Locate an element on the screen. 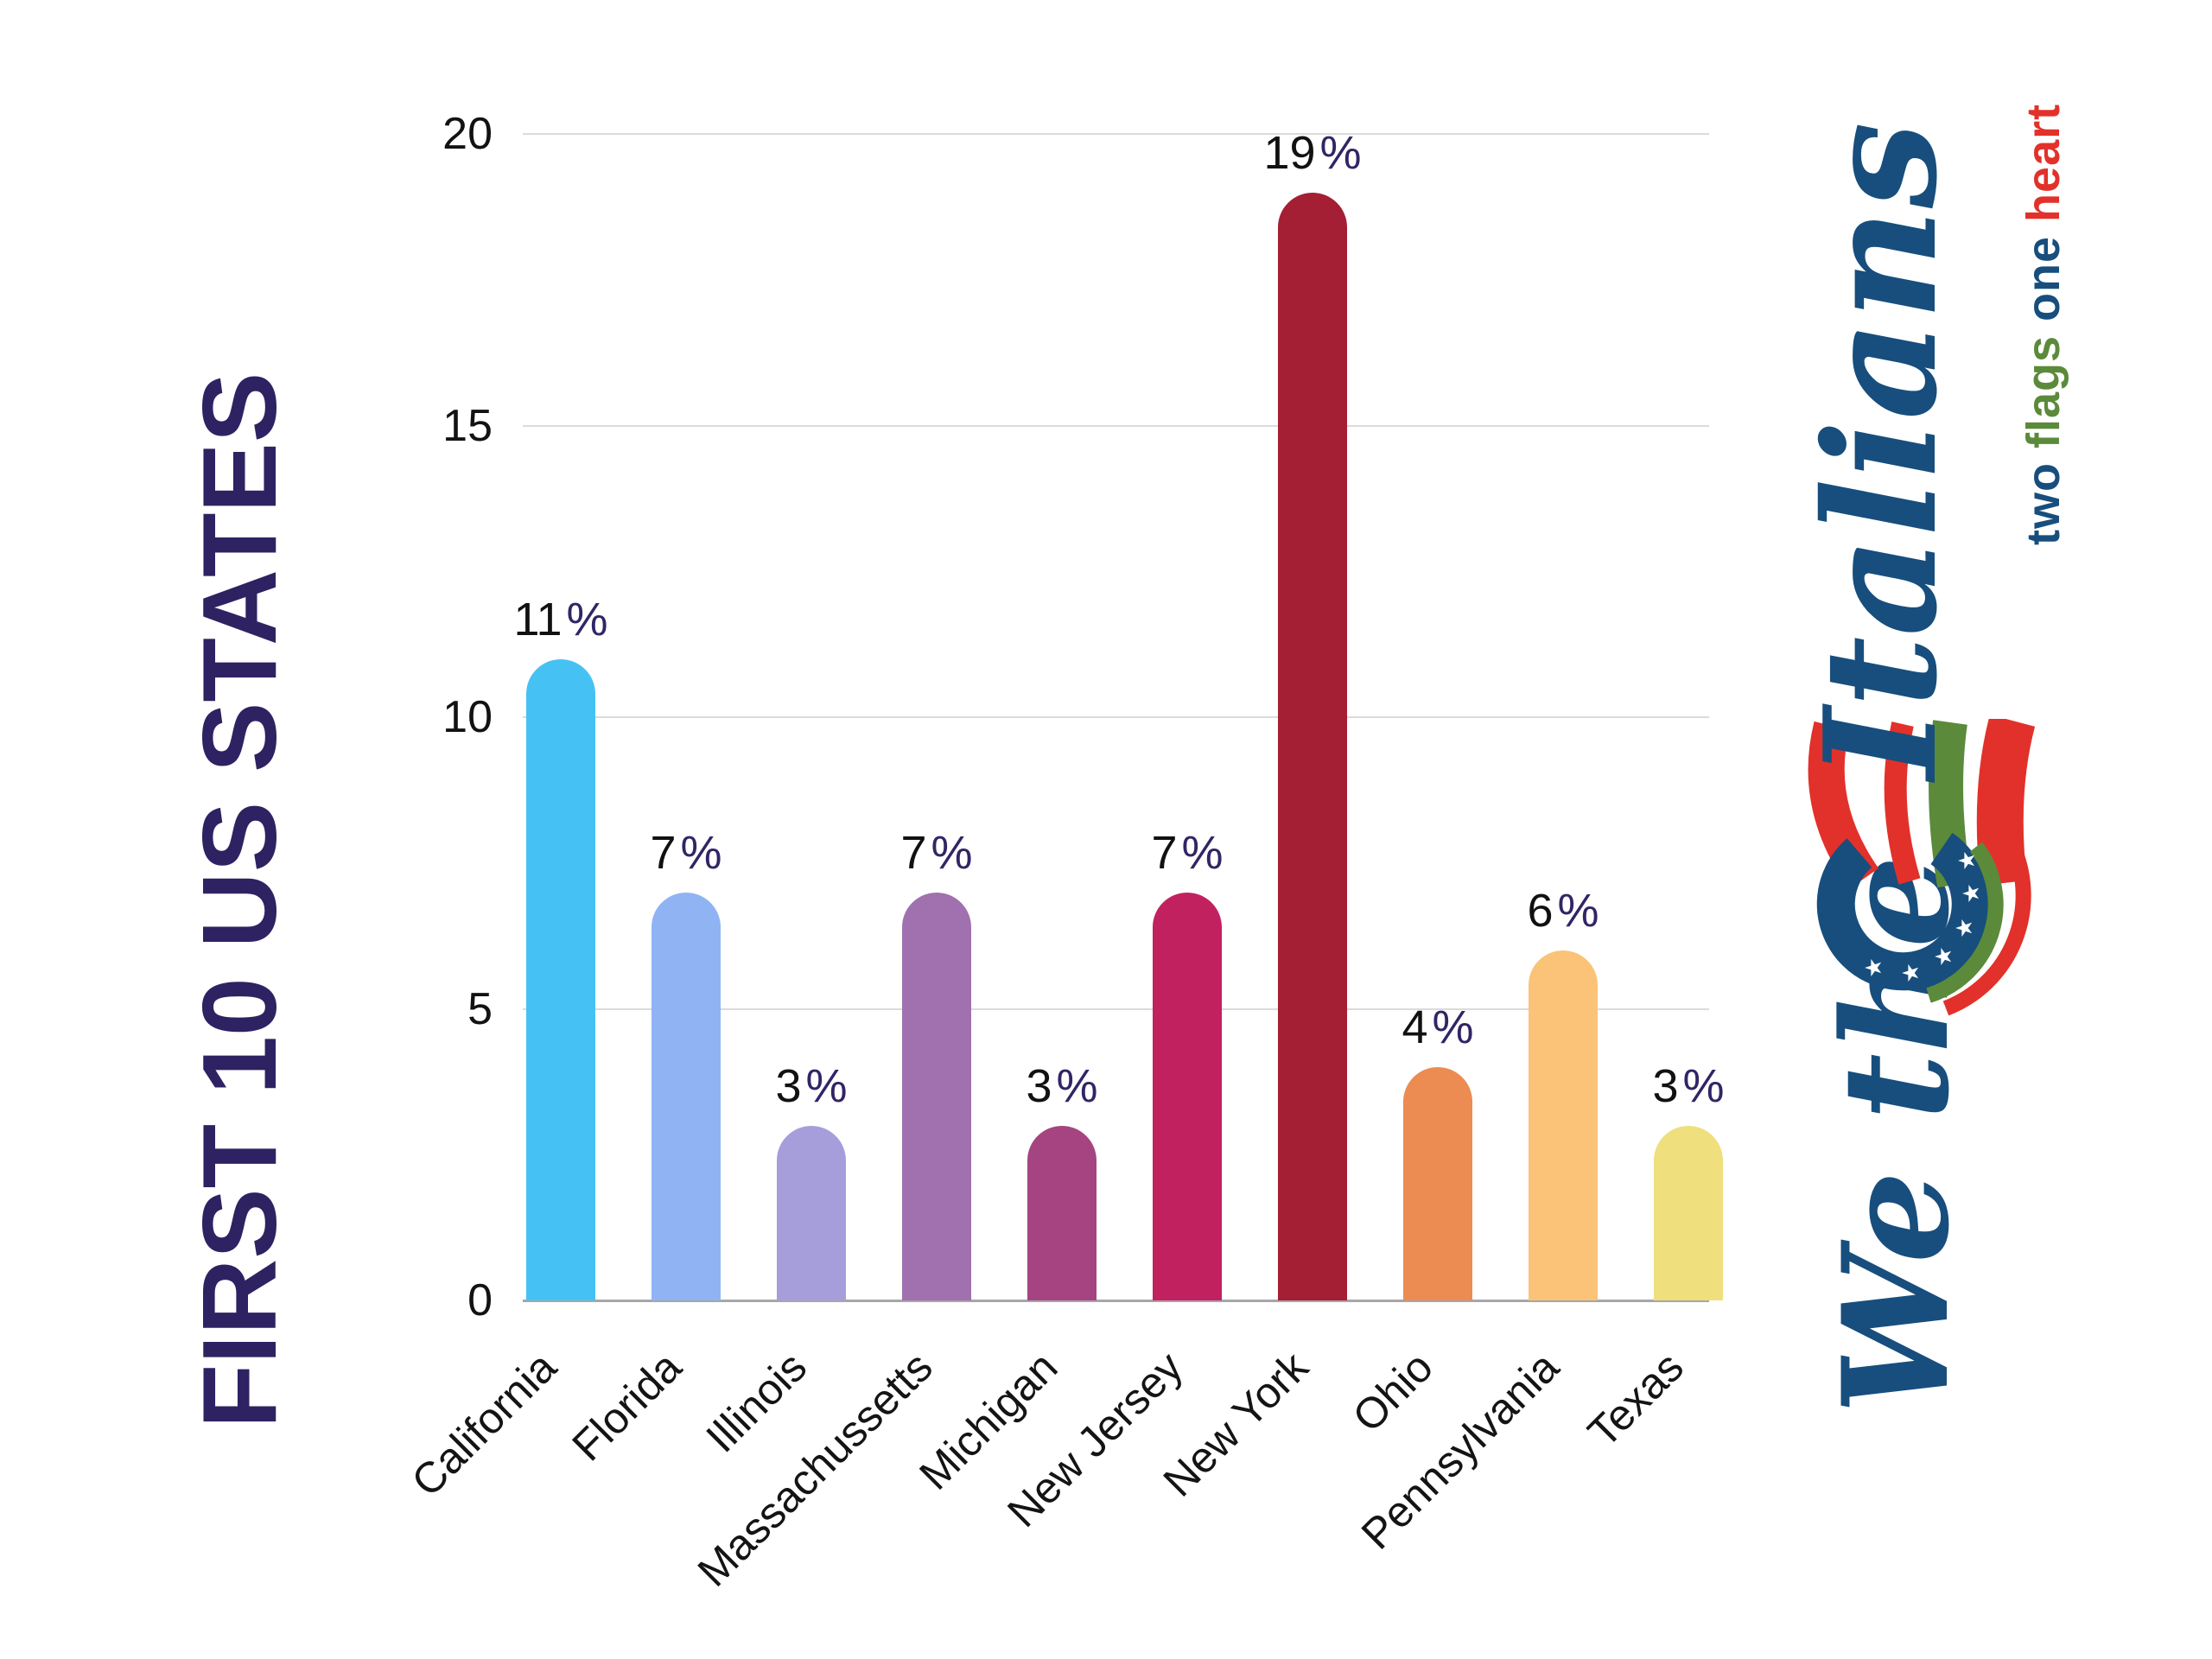 The image size is (2212, 1659). bar-michigan is located at coordinates (1061, 1212).